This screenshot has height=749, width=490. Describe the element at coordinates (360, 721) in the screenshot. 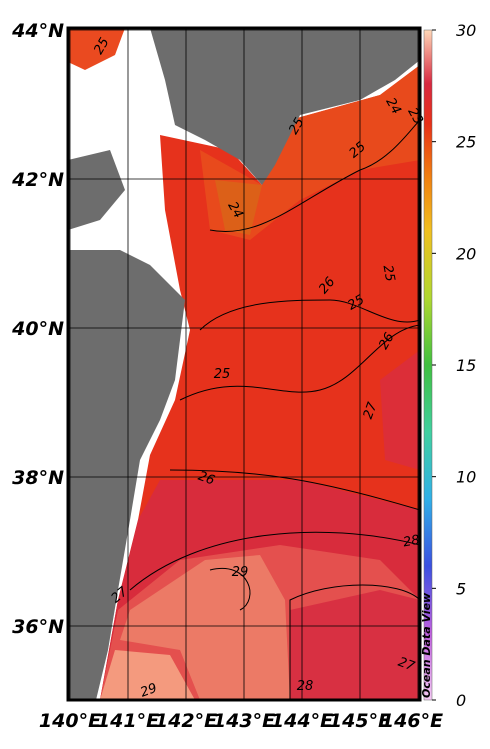

I see `lon-tick-label: 145°E` at that location.